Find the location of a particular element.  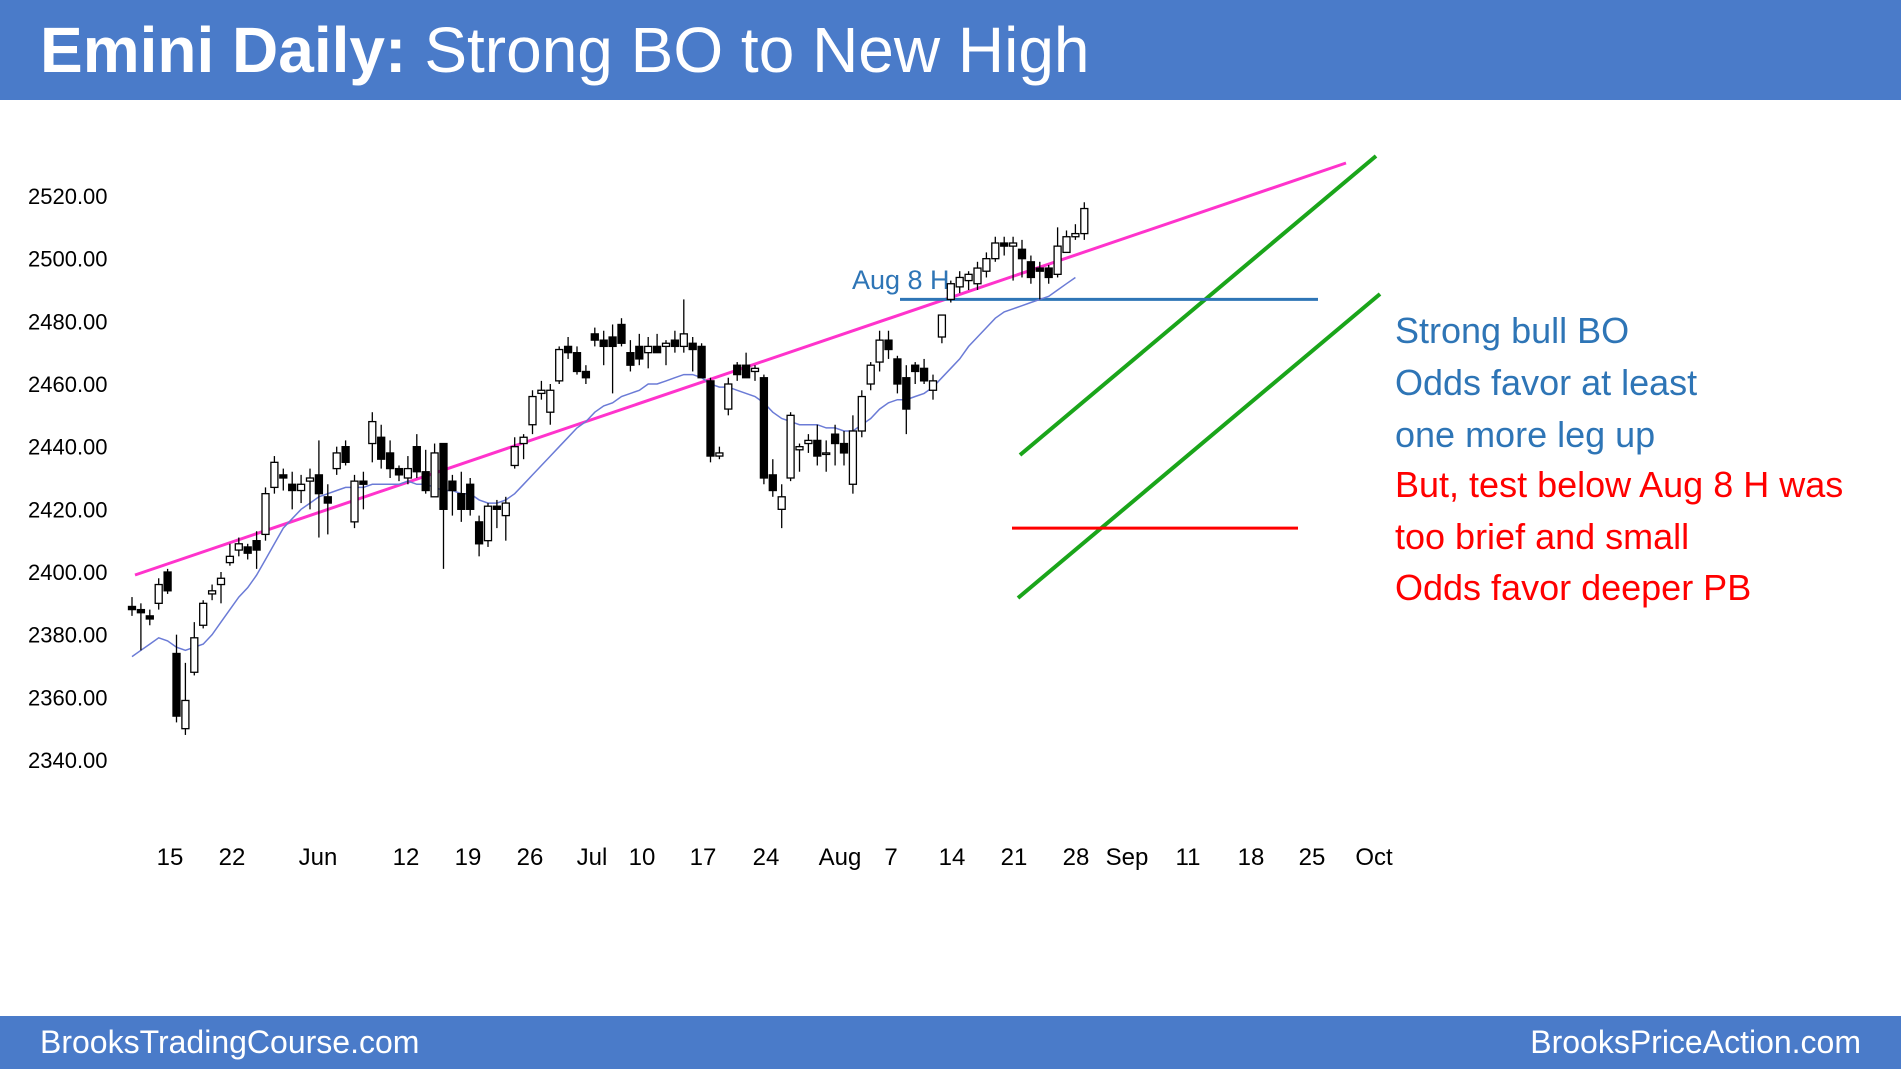

x-tick-label: 28 is located at coordinates (1076, 857).